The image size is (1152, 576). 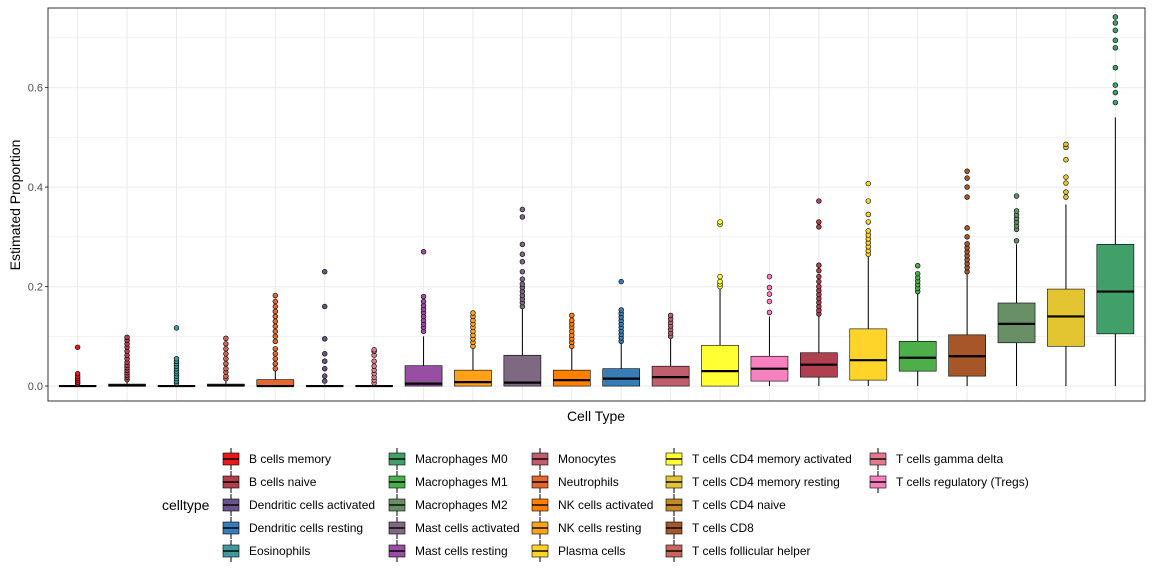 What do you see at coordinates (461, 459) in the screenshot?
I see `legend-label: Macrophages M0` at bounding box center [461, 459].